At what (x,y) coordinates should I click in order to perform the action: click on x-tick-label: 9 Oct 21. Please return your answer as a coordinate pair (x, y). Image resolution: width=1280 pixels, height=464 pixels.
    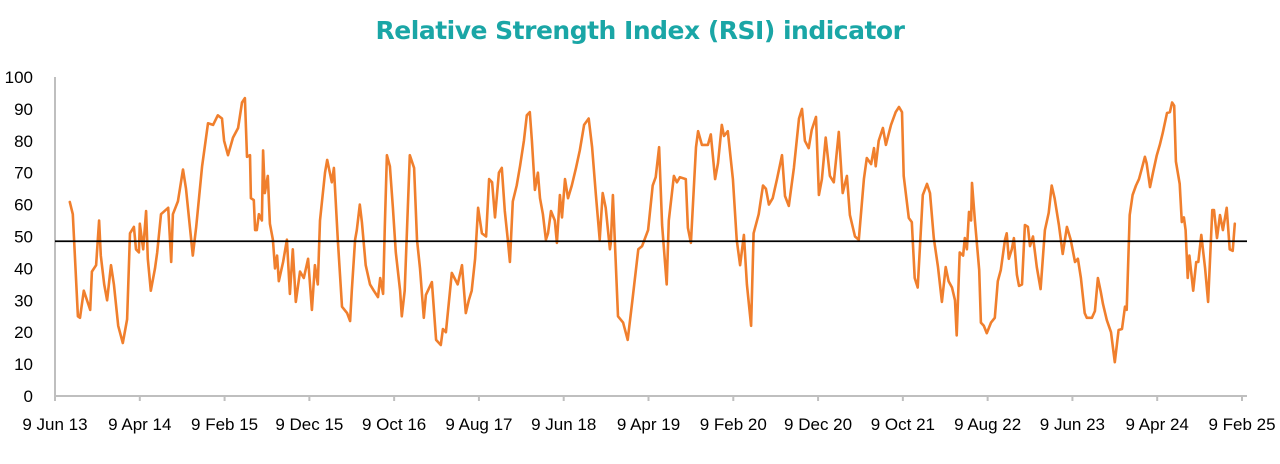
    Looking at the image, I should click on (903, 424).